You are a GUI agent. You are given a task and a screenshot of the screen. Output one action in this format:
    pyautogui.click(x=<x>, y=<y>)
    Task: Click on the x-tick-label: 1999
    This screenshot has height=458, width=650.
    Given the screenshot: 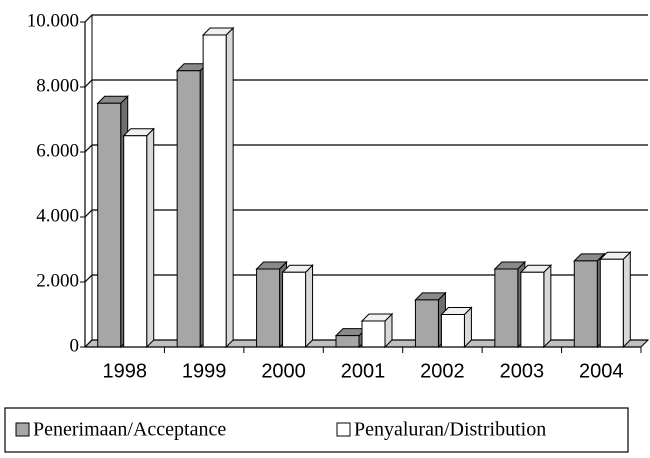 What is the action you would take?
    pyautogui.click(x=204, y=371)
    